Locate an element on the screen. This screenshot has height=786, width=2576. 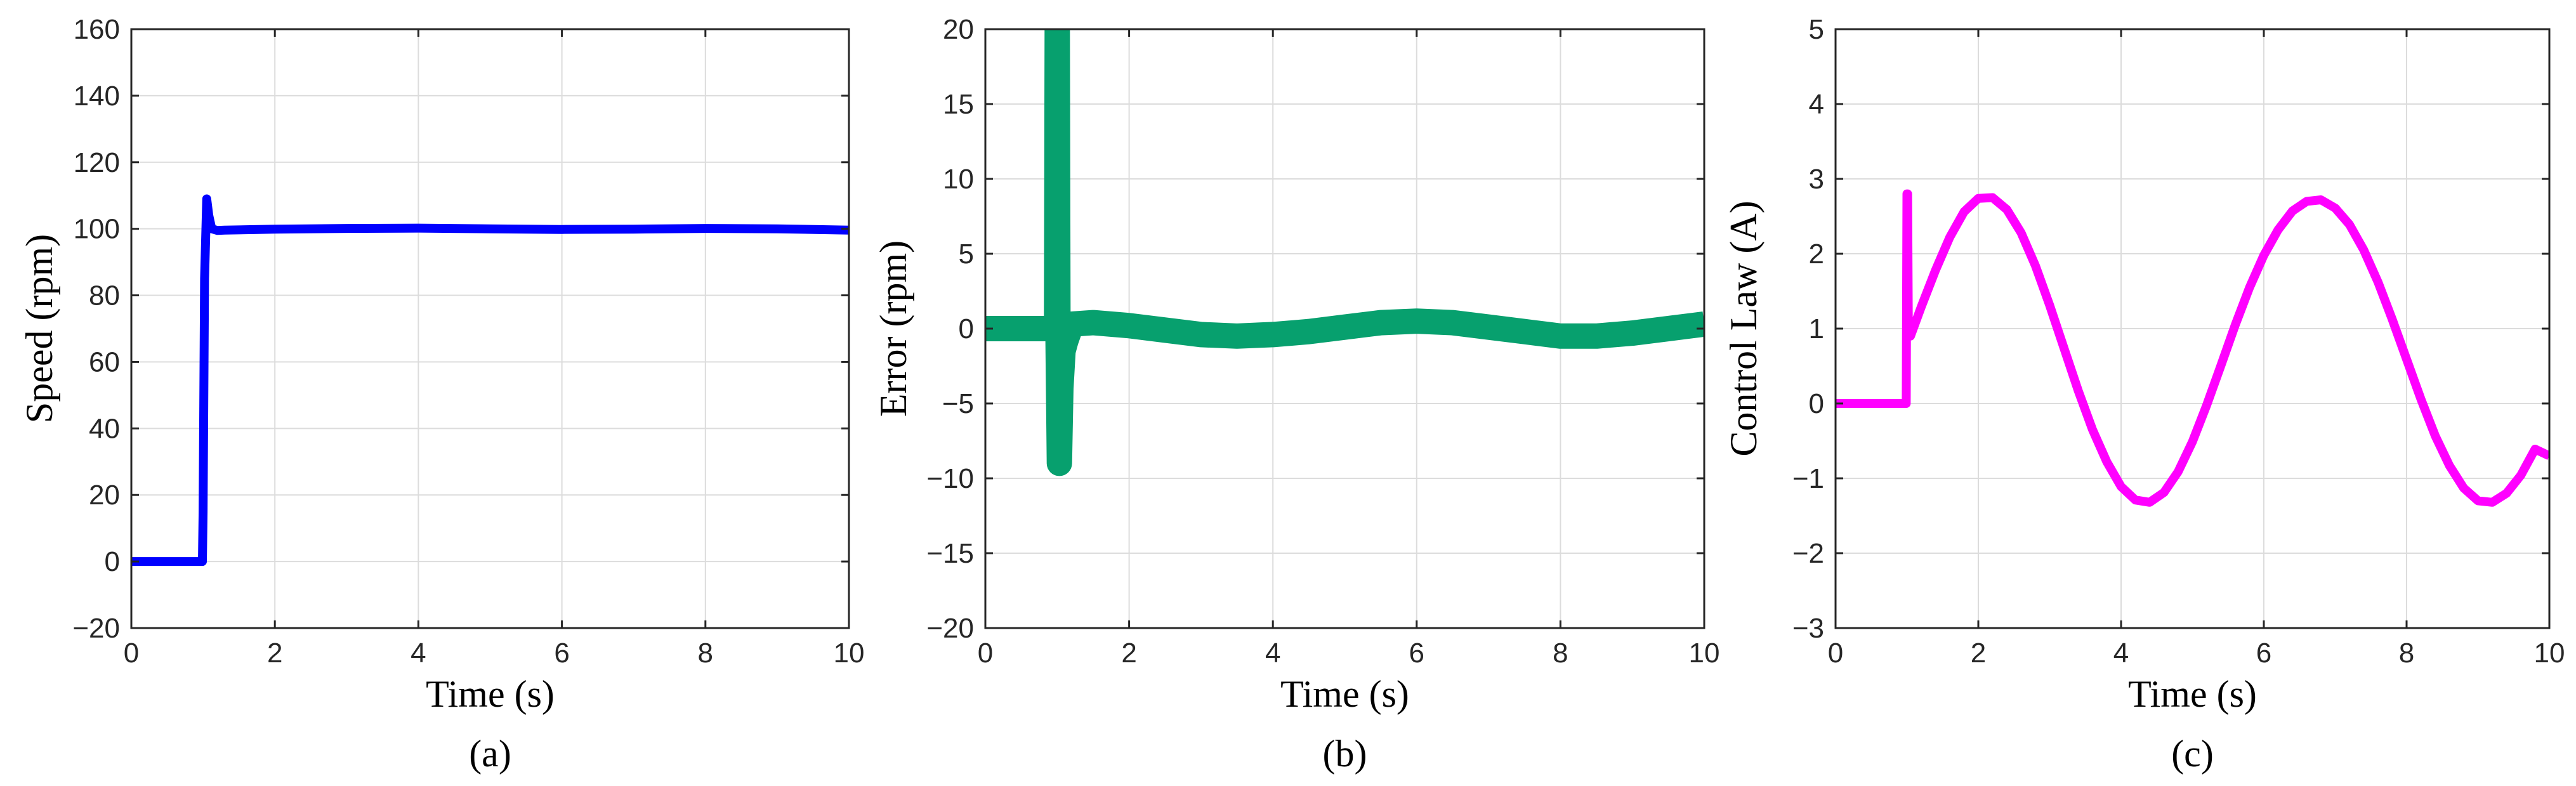
y-tick-label: 10 is located at coordinates (958, 179).